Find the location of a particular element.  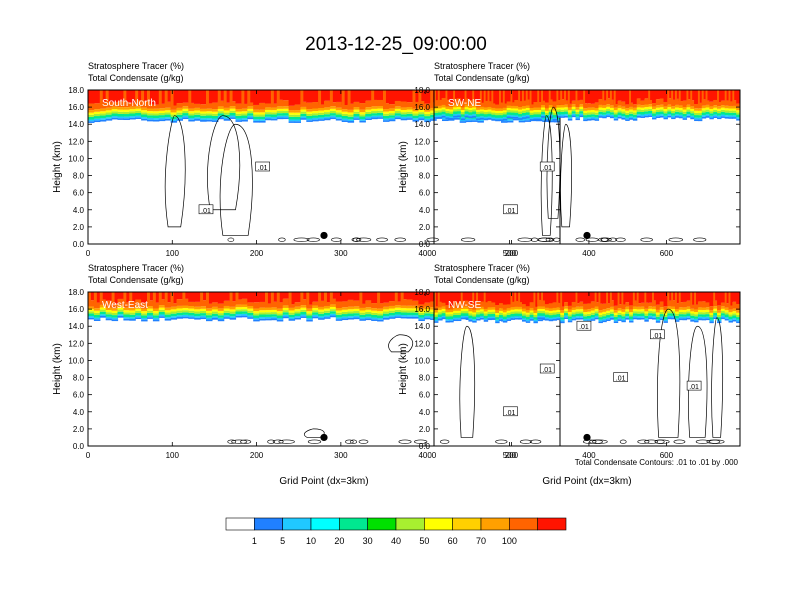

colorbar-swatch is located at coordinates (552, 524).